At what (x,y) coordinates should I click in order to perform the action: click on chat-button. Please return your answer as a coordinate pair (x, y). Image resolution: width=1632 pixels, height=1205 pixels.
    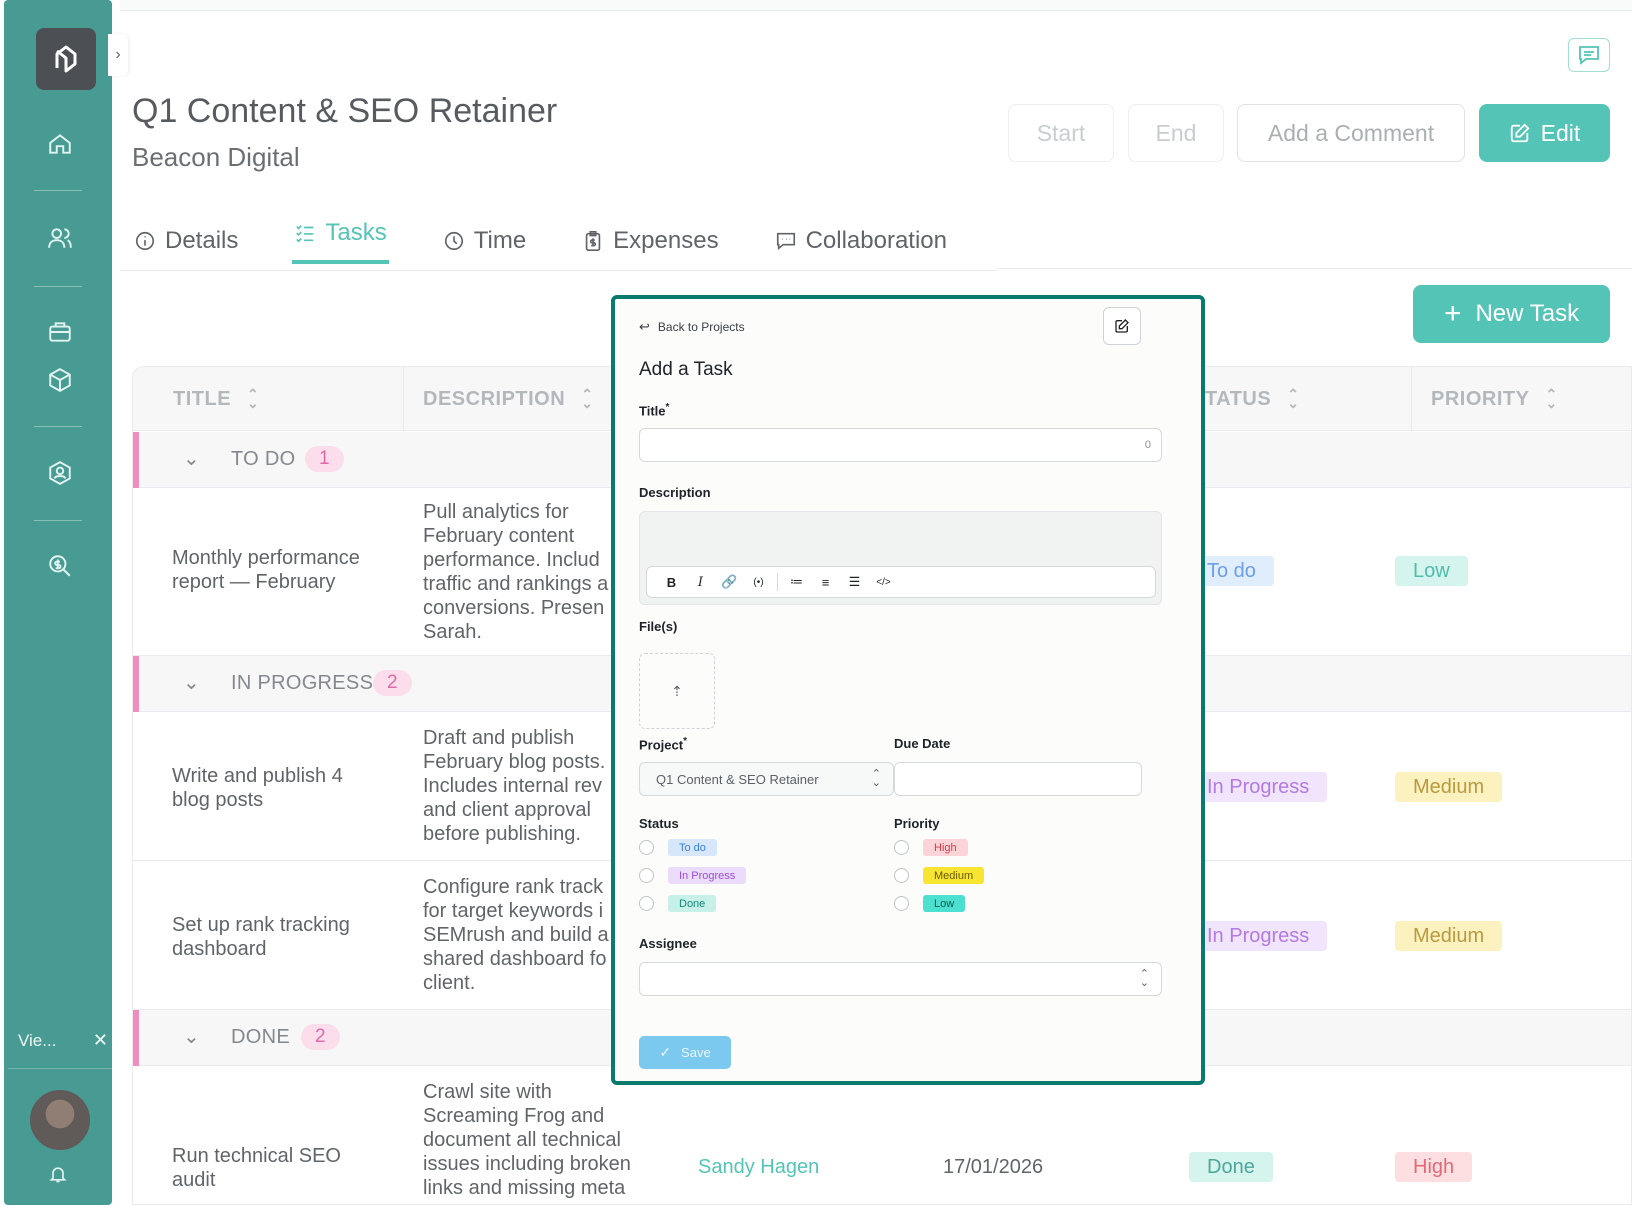
    Looking at the image, I should click on (1589, 55).